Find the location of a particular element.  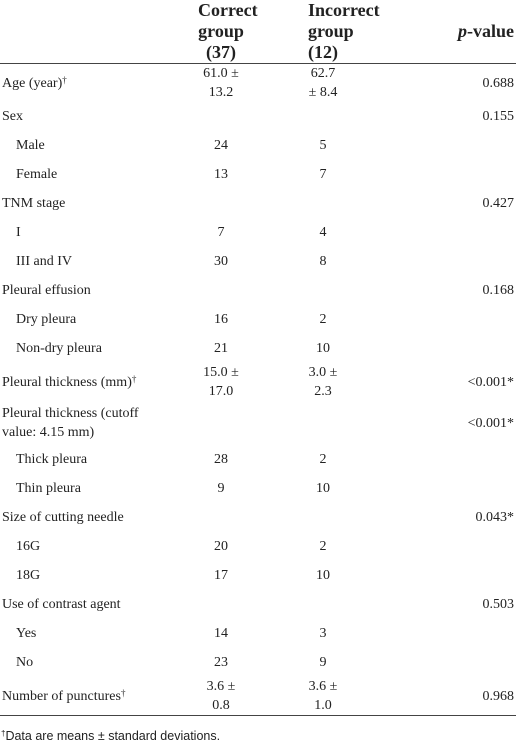

row-label: Female is located at coordinates (84, 174).